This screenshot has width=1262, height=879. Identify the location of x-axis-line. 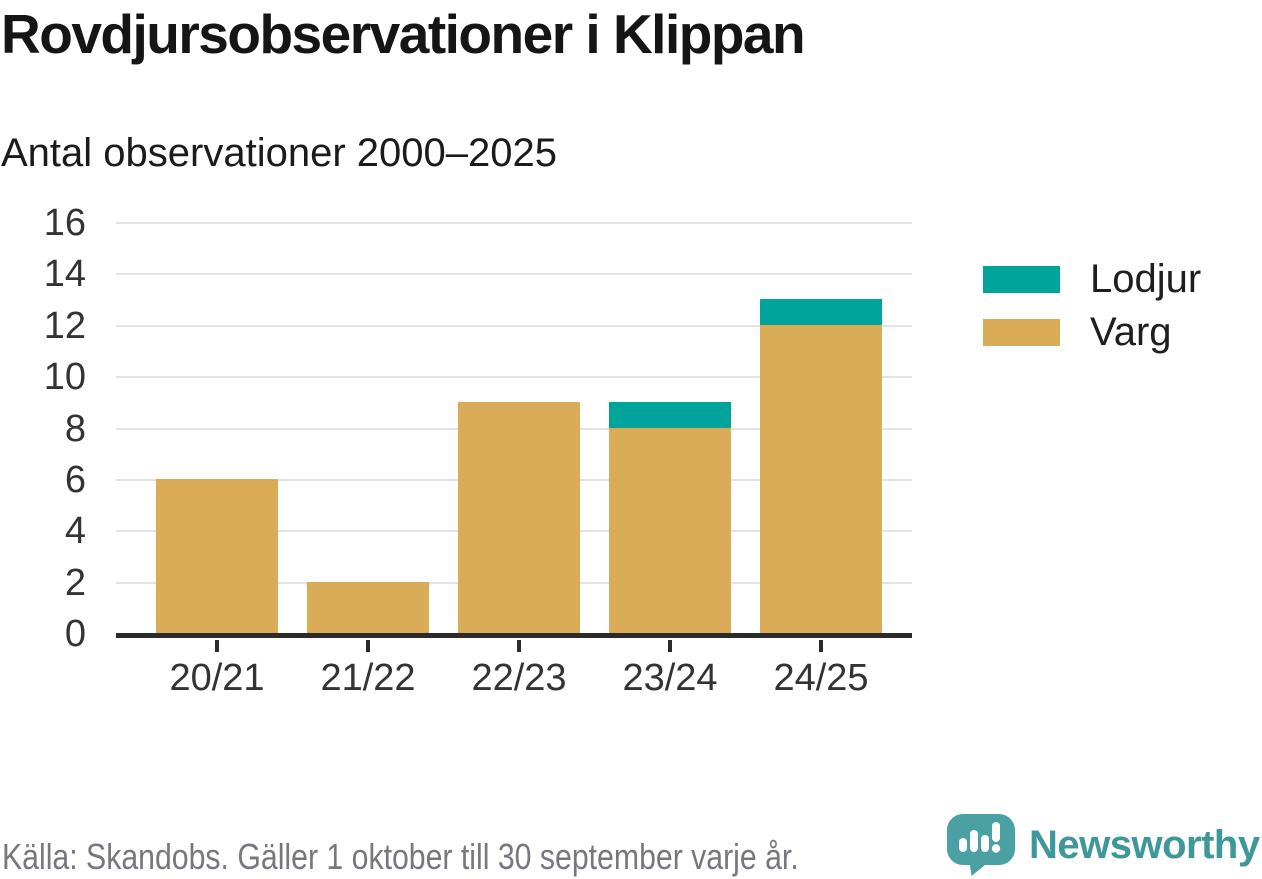
(514, 635).